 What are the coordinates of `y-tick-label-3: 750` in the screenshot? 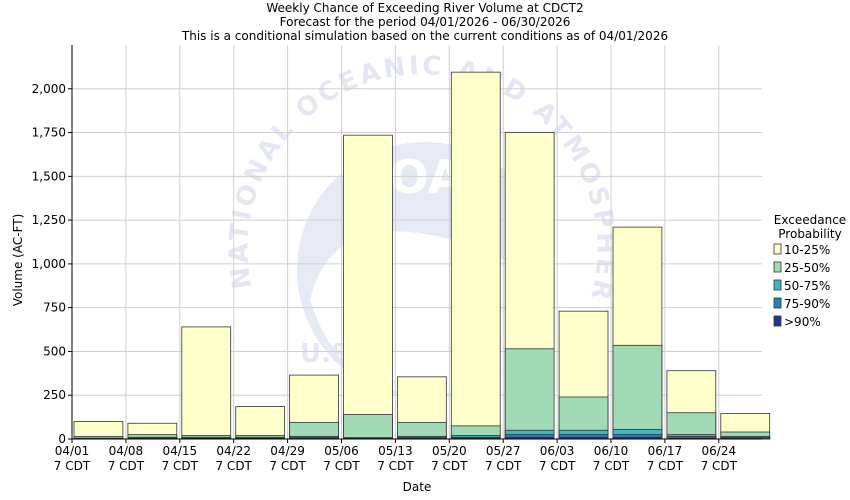 It's located at (54, 308).